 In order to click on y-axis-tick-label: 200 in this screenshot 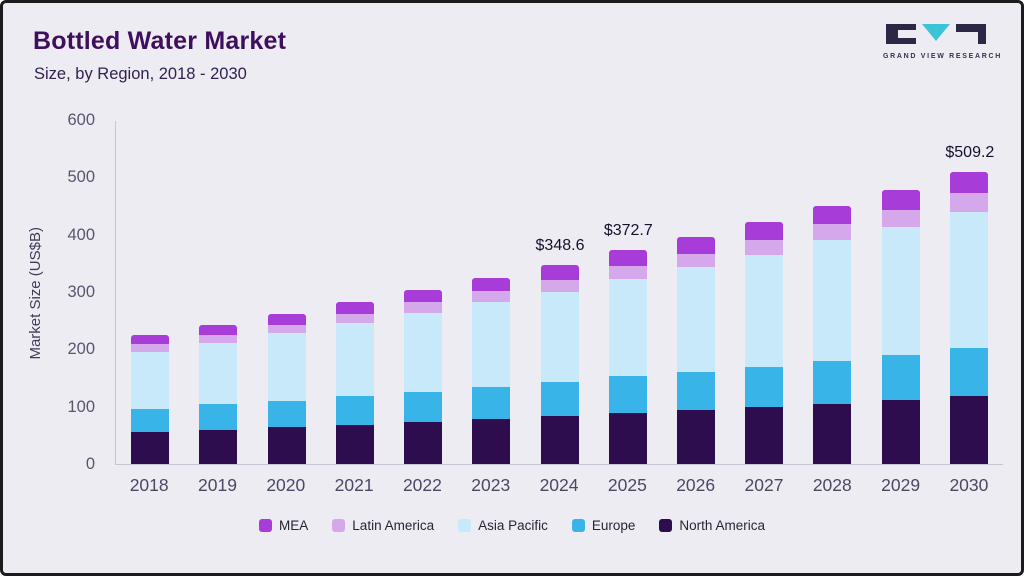, I will do `click(81, 349)`.